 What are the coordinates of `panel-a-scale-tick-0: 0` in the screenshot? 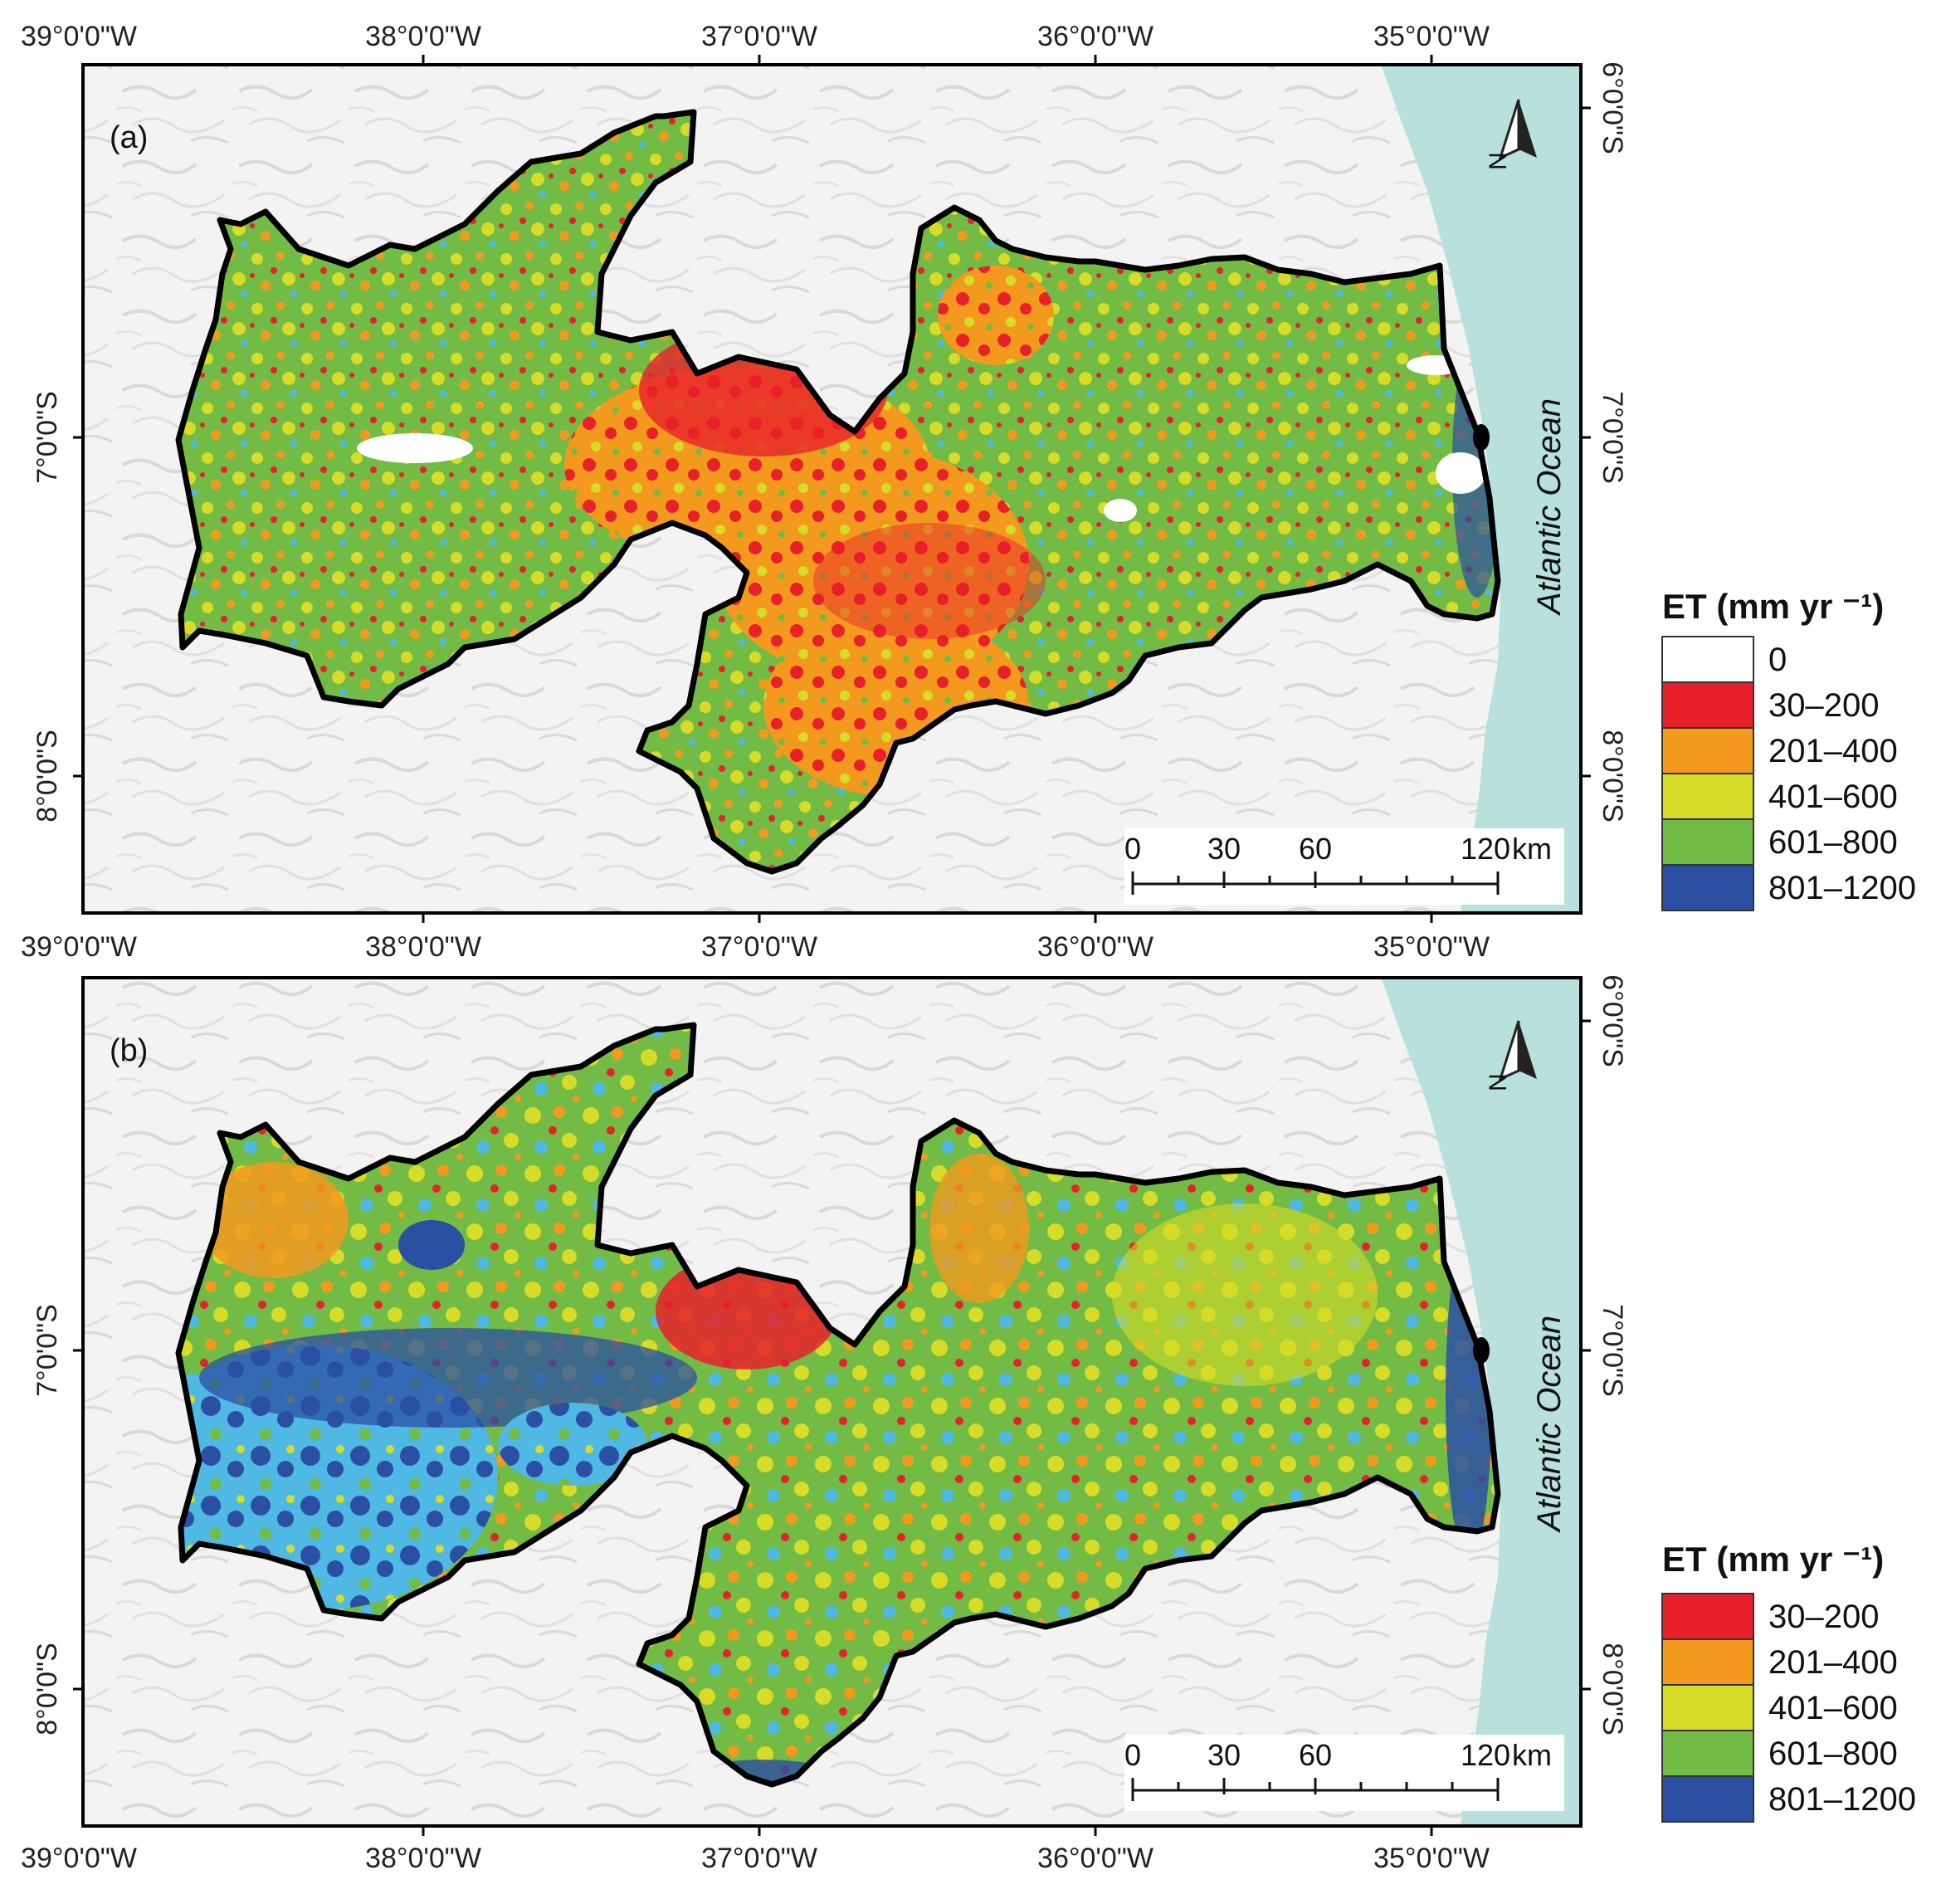 It's located at (1132, 849).